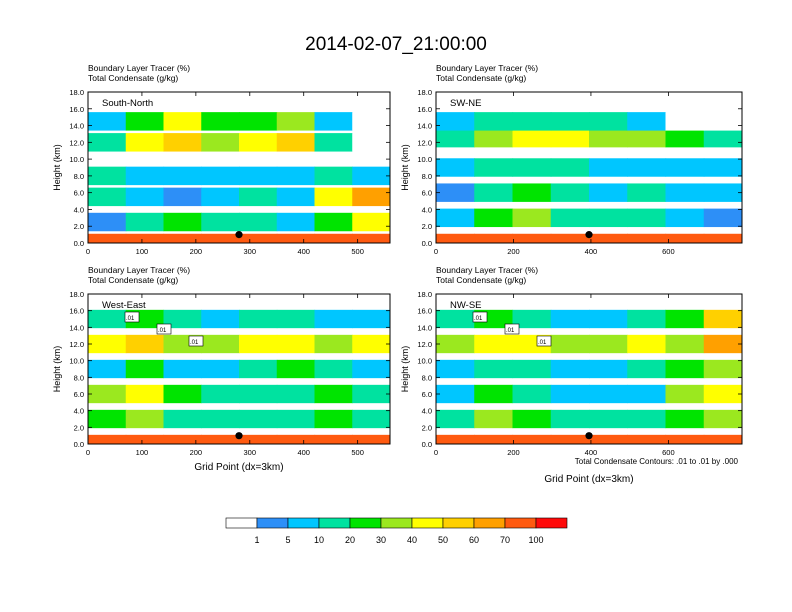  I want to click on y-axis-label: Height (km), so click(405, 369).